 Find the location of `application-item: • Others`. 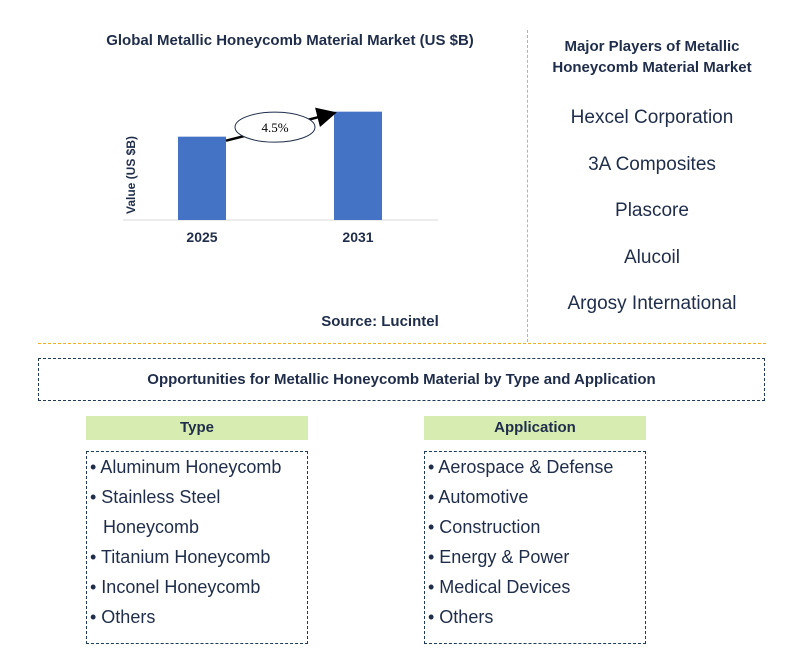

application-item: • Others is located at coordinates (461, 617).